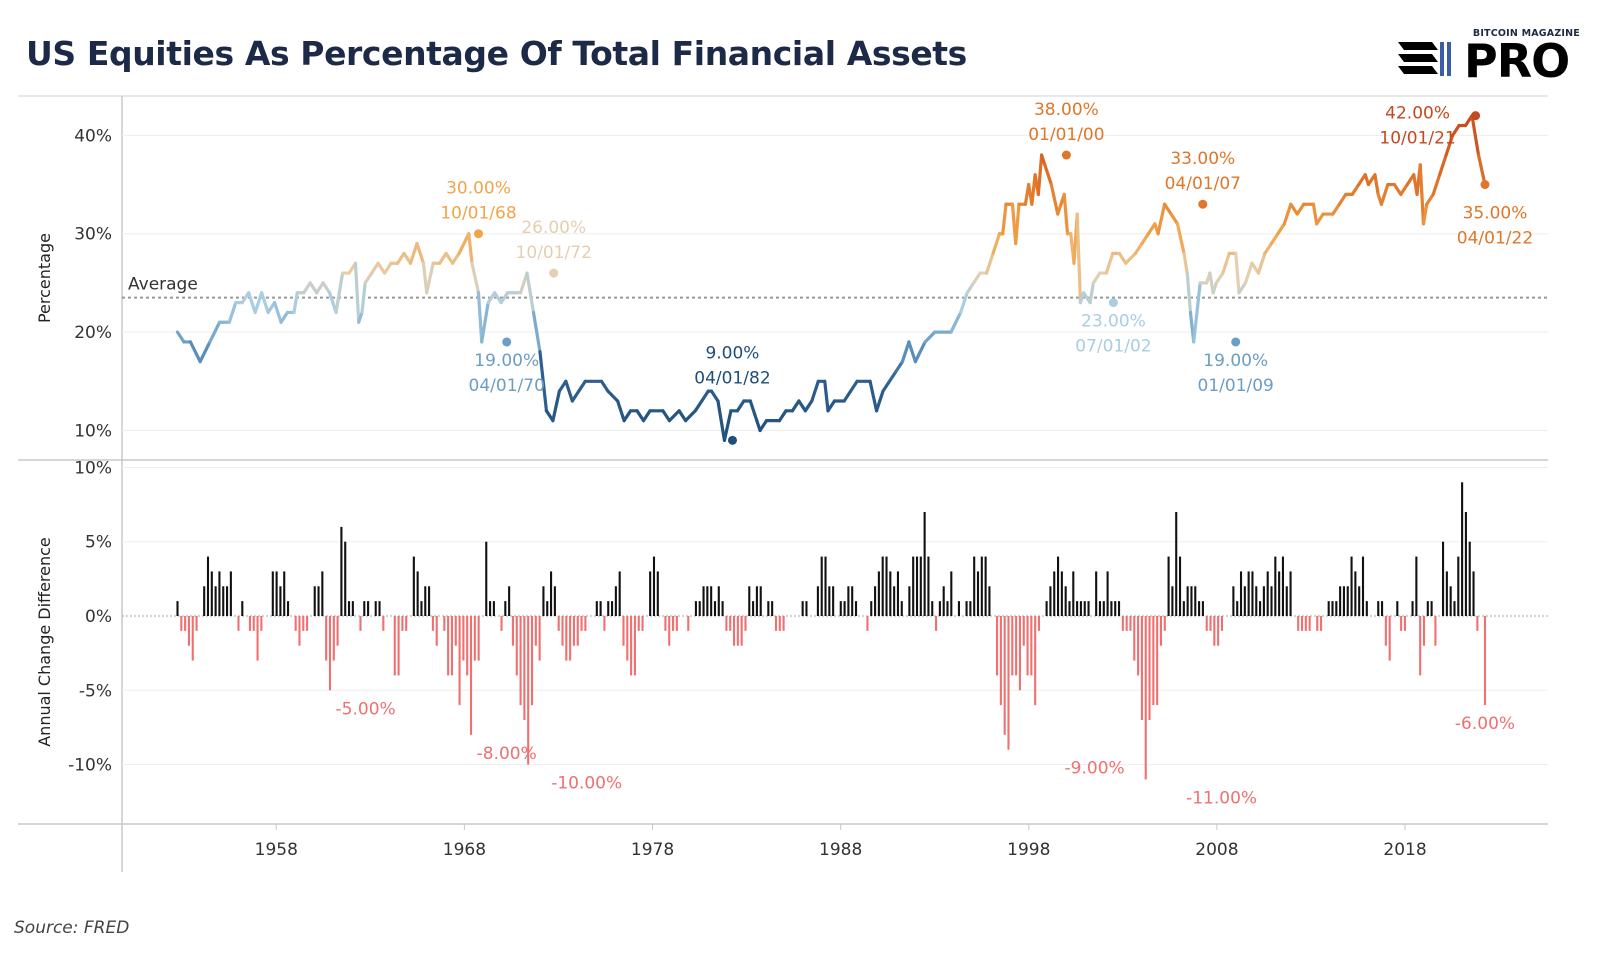  Describe the element at coordinates (1495, 214) in the screenshot. I see `annotation-value: 35.00%` at that location.